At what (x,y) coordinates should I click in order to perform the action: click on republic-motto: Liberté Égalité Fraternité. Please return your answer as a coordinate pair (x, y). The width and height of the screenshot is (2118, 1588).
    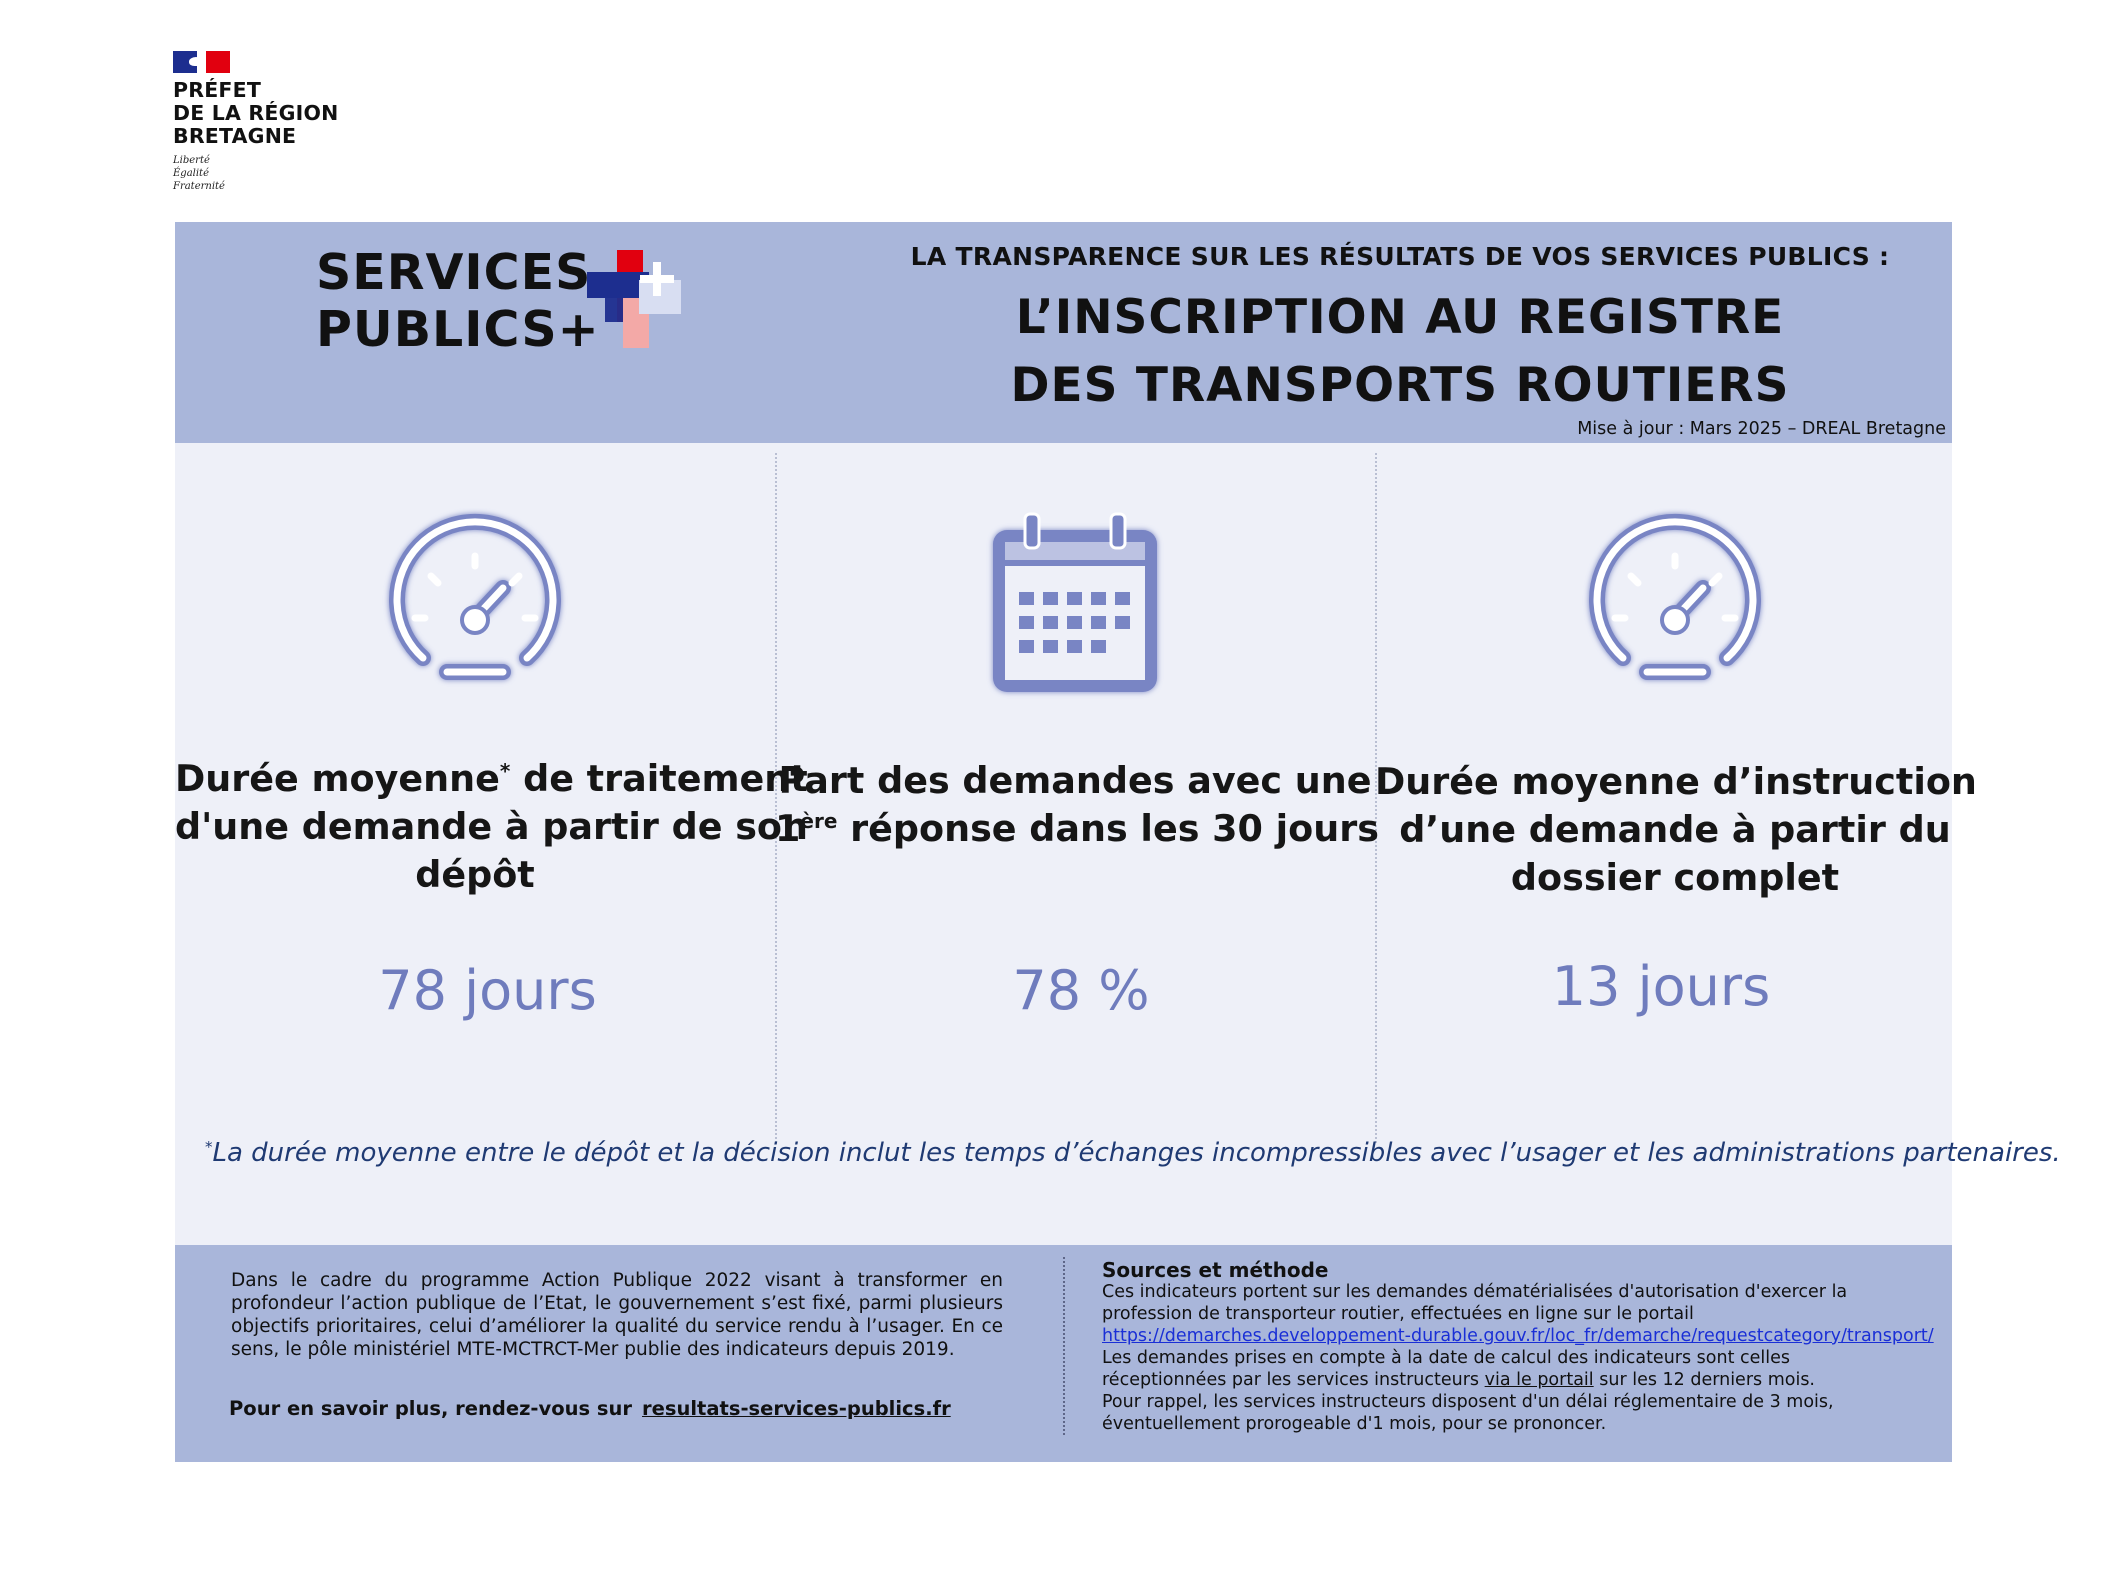
    Looking at the image, I should click on (273, 173).